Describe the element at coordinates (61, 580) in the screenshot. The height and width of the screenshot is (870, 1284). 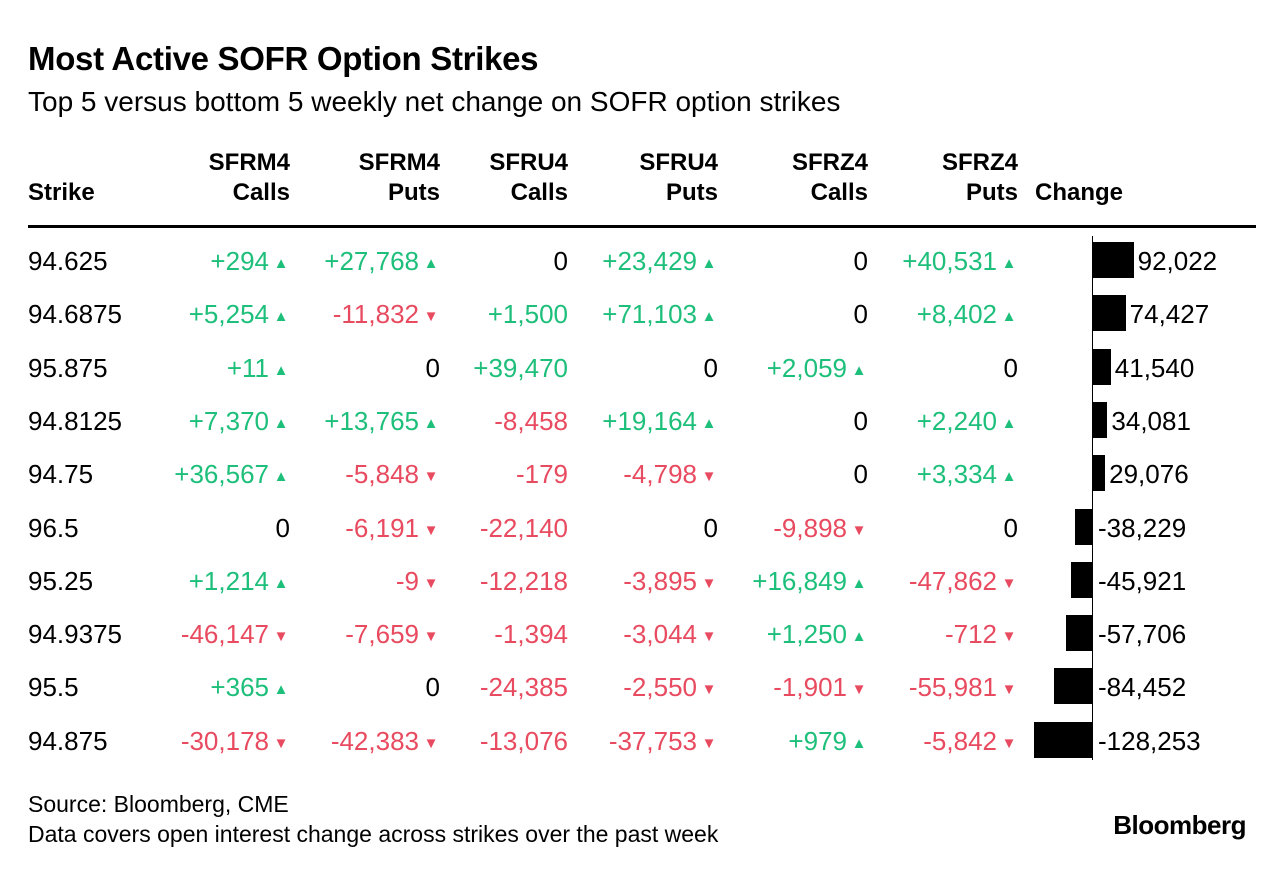
I see `strike-cell: 95.25` at that location.